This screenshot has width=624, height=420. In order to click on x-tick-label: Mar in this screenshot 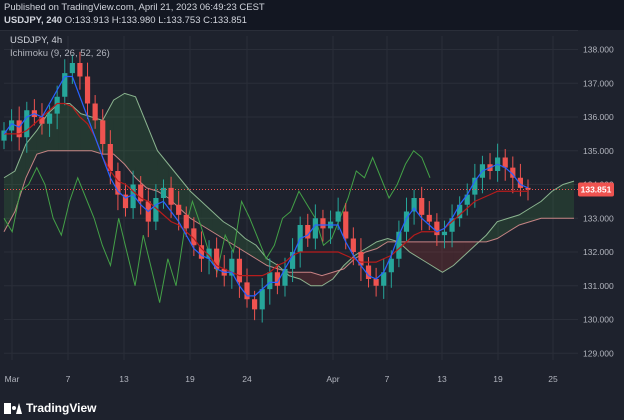, I will do `click(12, 379)`.